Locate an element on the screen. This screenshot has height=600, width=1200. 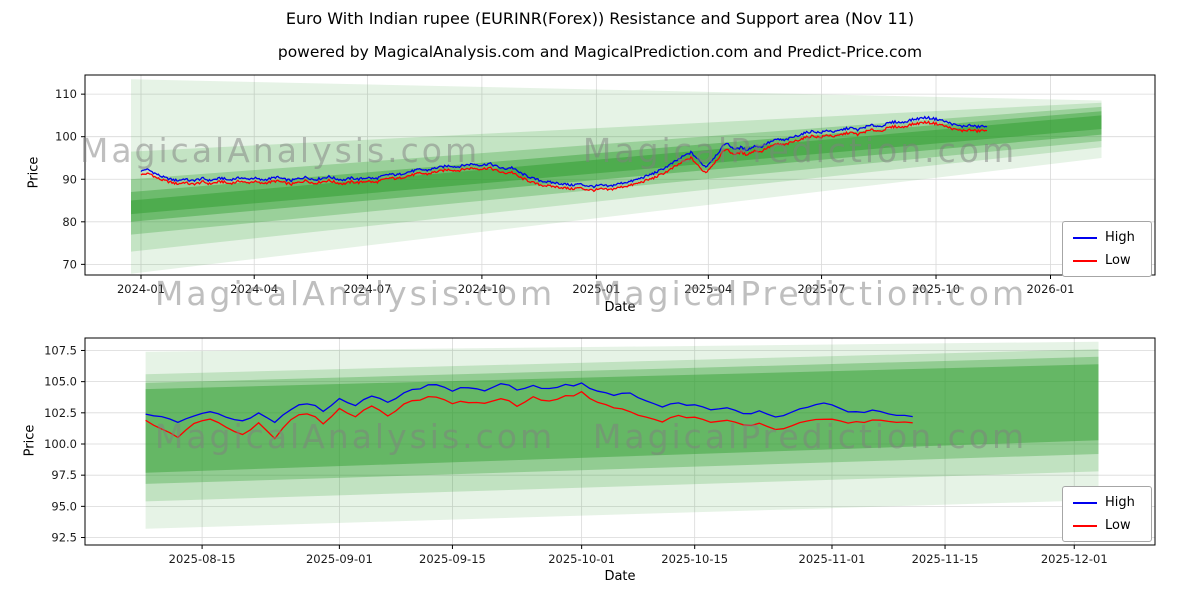
svg-text: 2025-11-01 is located at coordinates (832, 559).